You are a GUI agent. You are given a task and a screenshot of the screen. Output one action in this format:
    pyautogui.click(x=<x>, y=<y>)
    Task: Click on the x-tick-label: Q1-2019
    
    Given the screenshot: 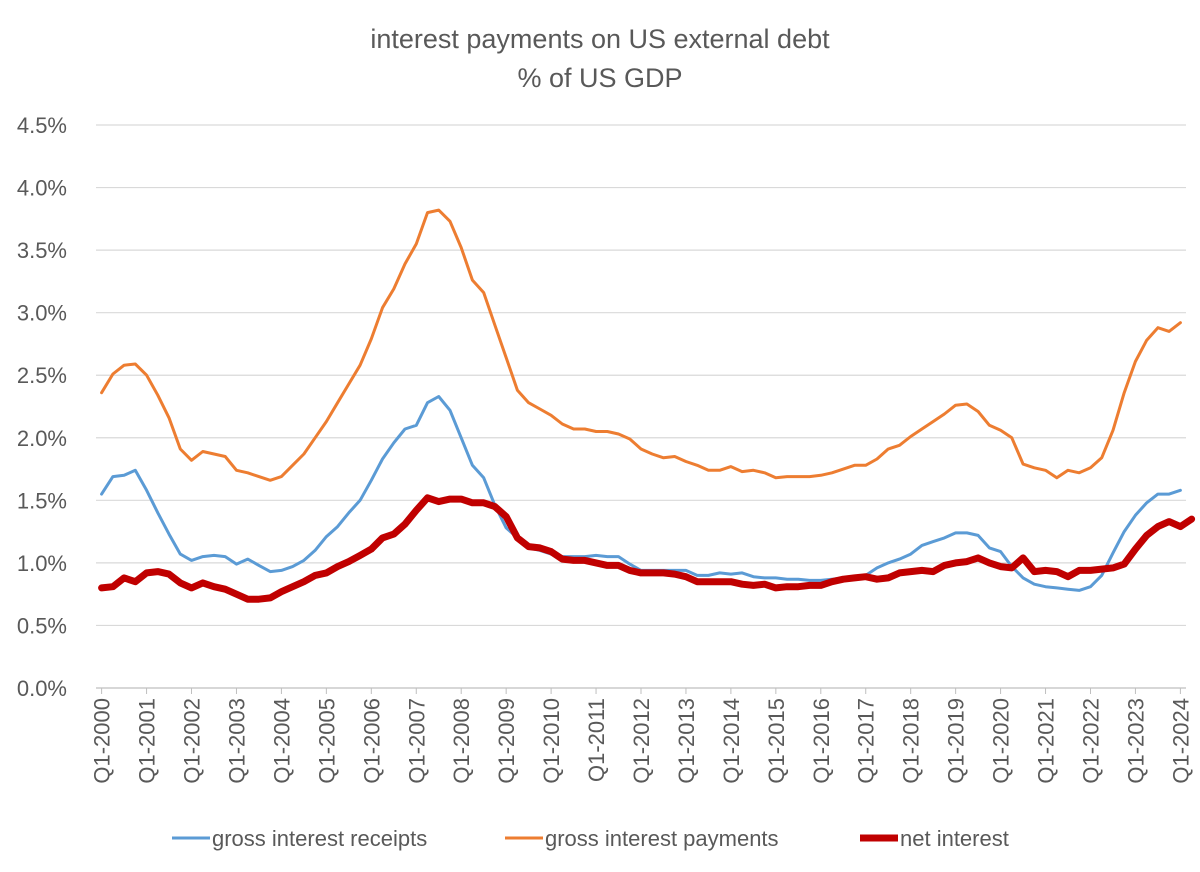 What is the action you would take?
    pyautogui.click(x=956, y=741)
    